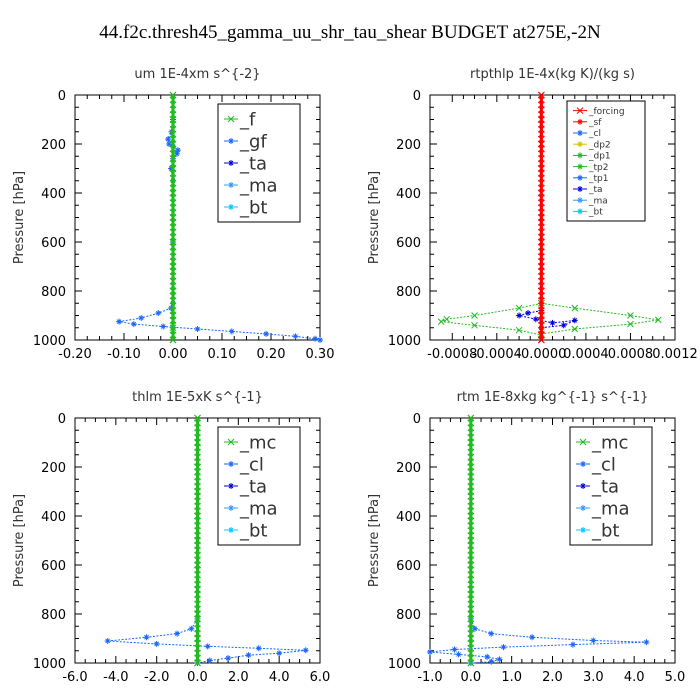  What do you see at coordinates (594, 134) in the screenshot?
I see `legend-entry: _cl` at bounding box center [594, 134].